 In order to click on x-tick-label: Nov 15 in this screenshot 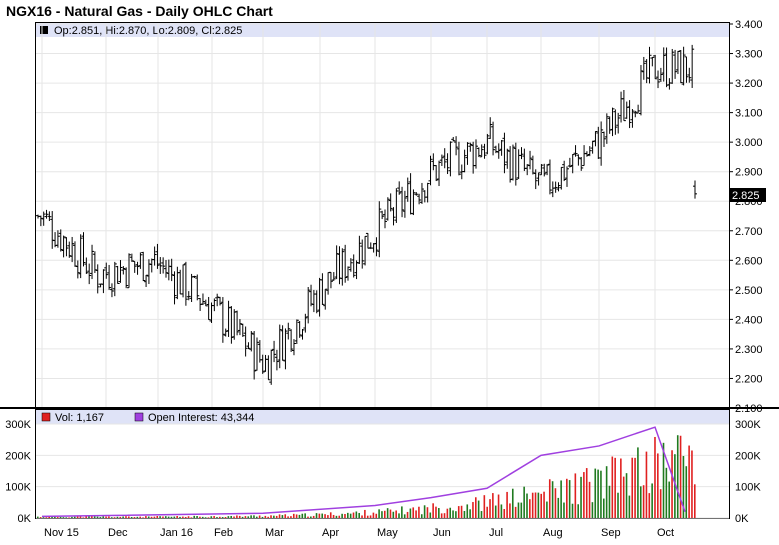, I will do `click(61, 533)`.